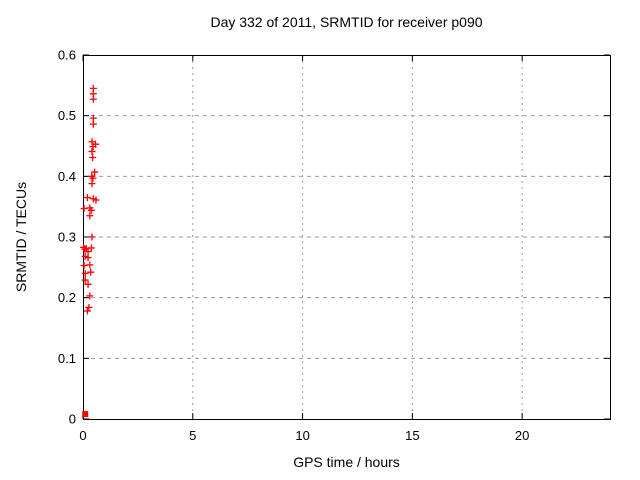  I want to click on x-tick-label: 15, so click(412, 435).